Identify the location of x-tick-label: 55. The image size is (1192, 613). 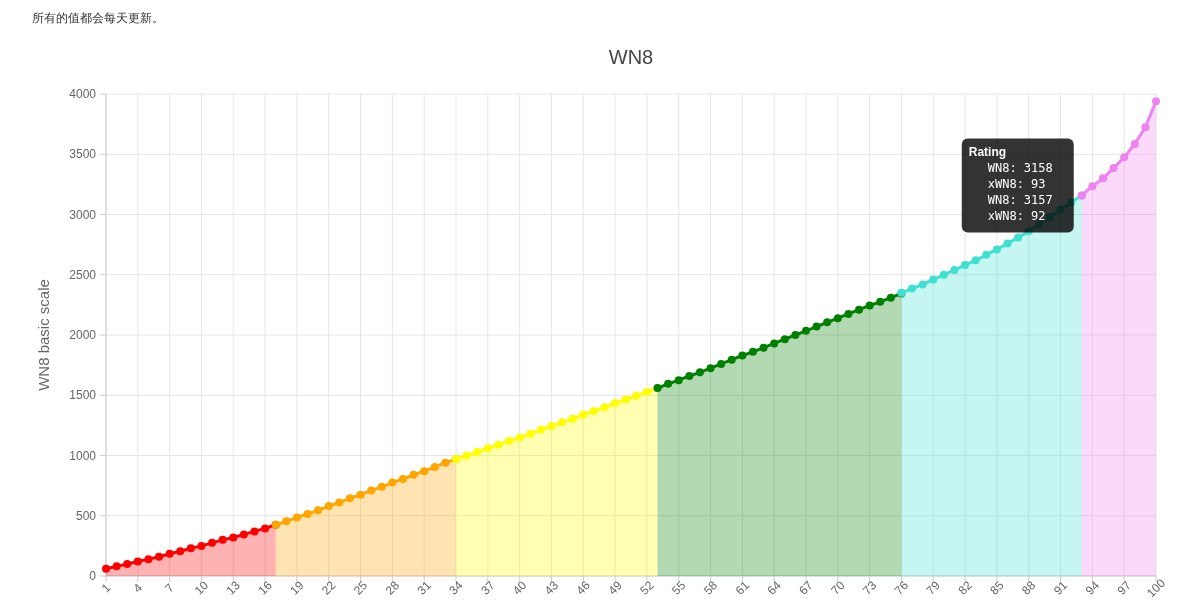
(679, 588).